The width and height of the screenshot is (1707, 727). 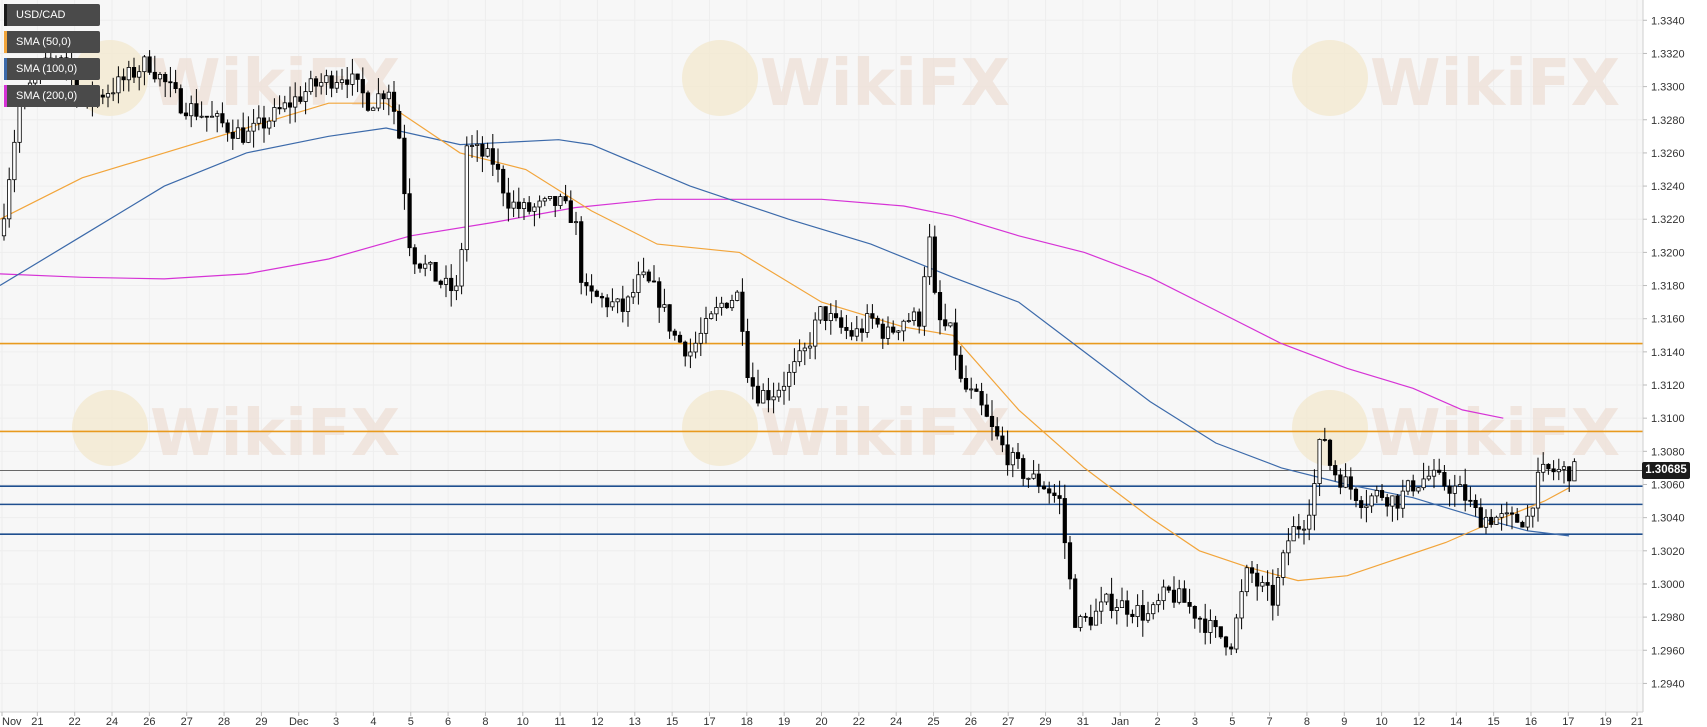 I want to click on legend-item-usdcad: USD/CAD, so click(x=52, y=15).